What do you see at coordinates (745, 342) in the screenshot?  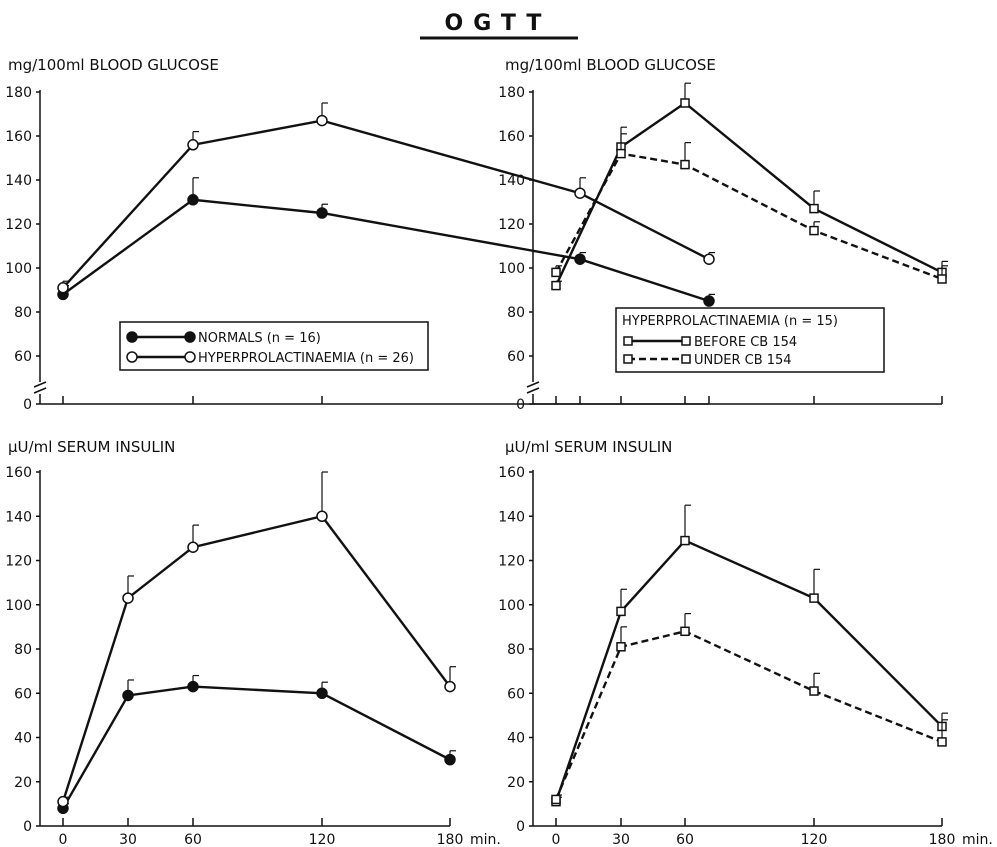 I see `legend-label: BEFORE CB 154` at bounding box center [745, 342].